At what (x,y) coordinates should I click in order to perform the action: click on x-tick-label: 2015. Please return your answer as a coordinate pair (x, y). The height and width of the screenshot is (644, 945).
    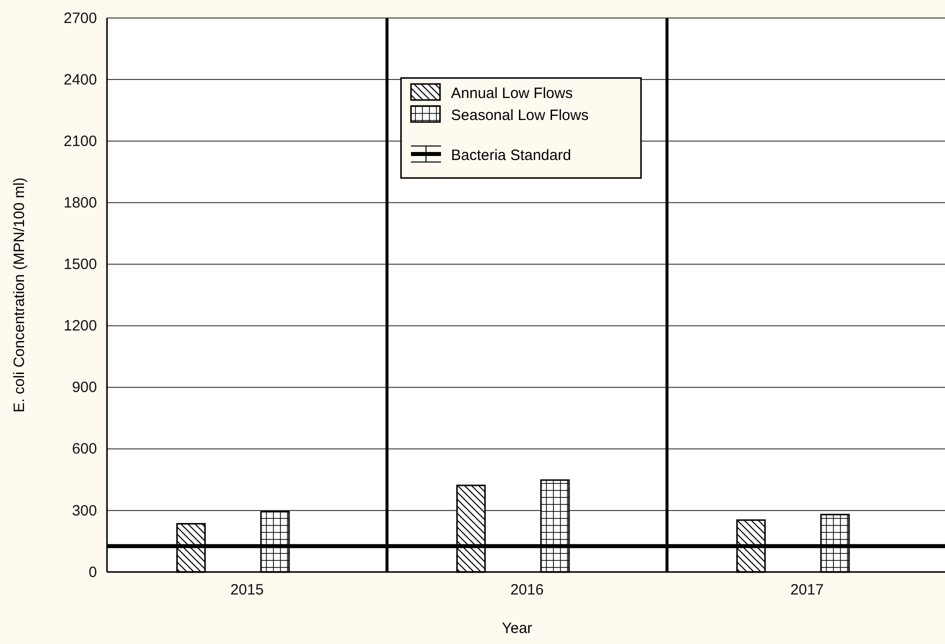
    Looking at the image, I should click on (247, 590).